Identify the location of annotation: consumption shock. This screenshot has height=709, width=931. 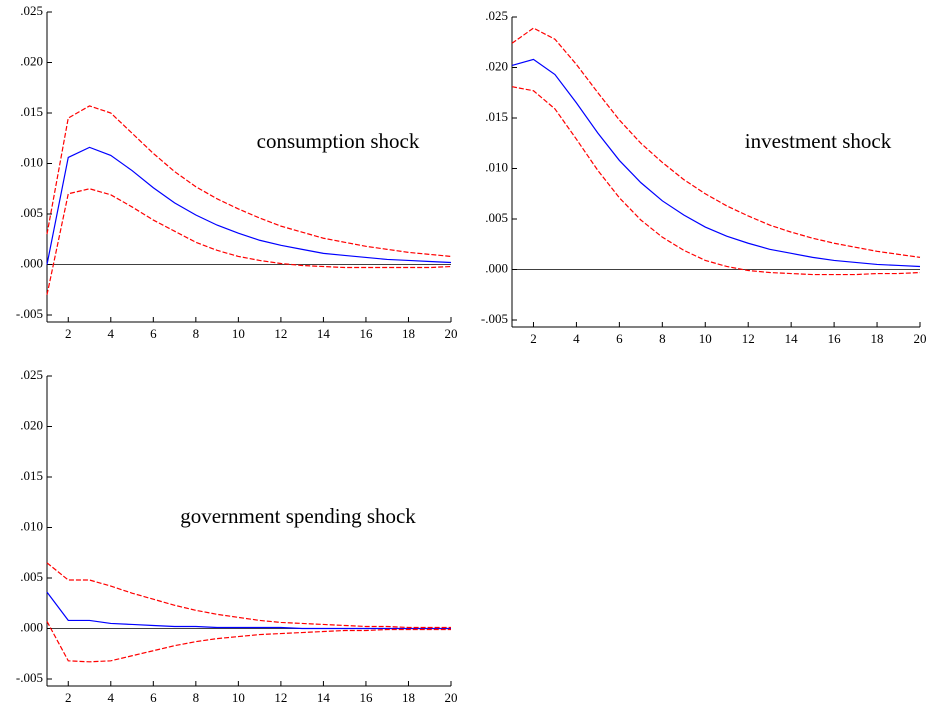
(338, 141).